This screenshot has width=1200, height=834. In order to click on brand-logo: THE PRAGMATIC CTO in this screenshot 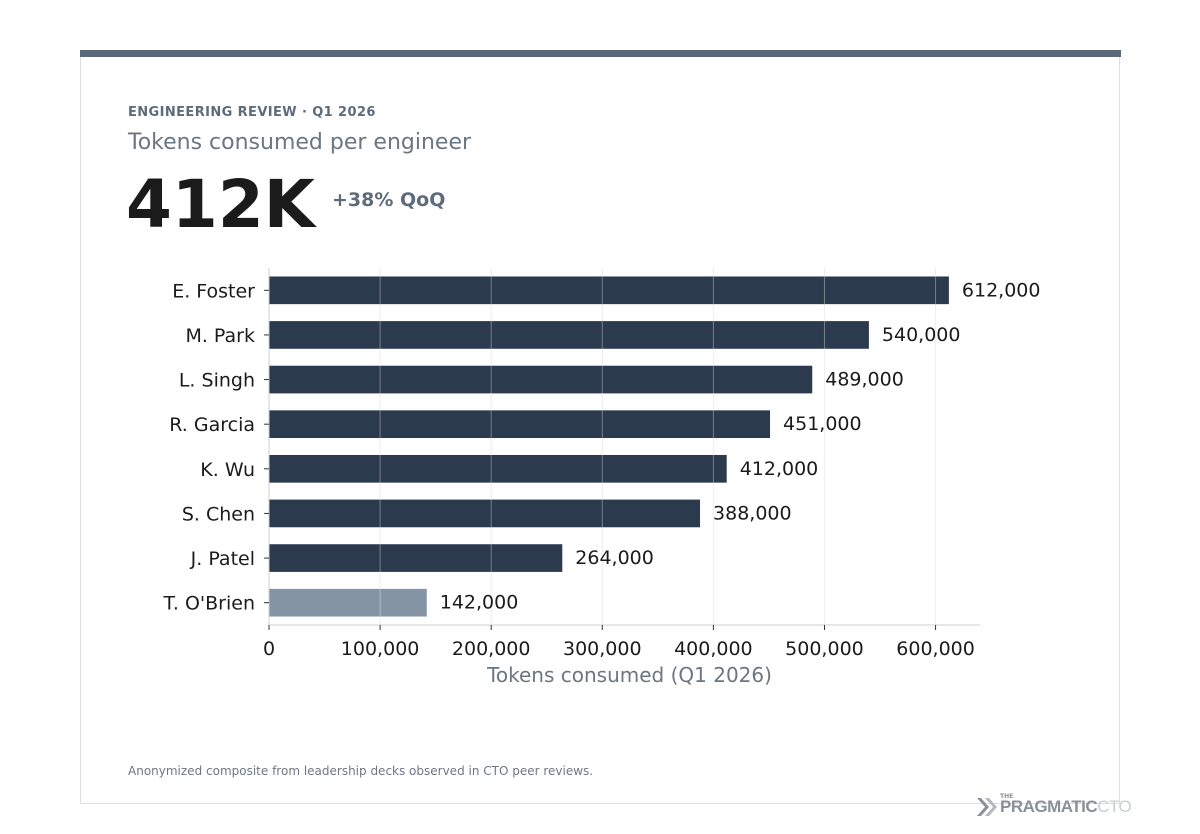, I will do `click(1054, 805)`.